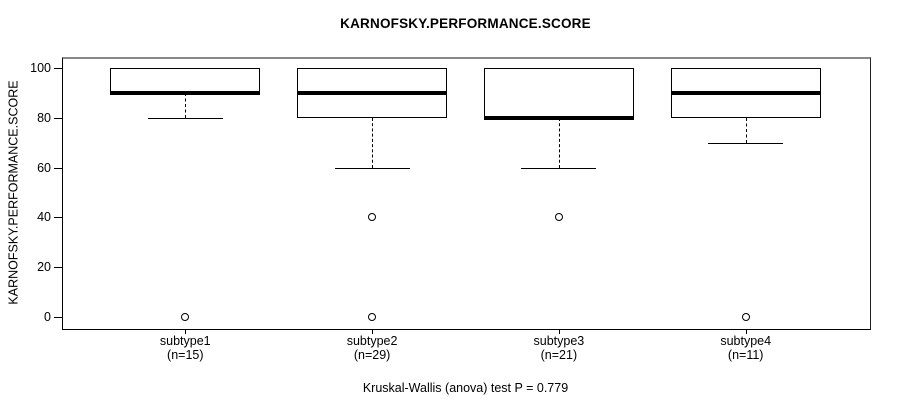  What do you see at coordinates (44, 167) in the screenshot?
I see `y-tick-label: 60` at bounding box center [44, 167].